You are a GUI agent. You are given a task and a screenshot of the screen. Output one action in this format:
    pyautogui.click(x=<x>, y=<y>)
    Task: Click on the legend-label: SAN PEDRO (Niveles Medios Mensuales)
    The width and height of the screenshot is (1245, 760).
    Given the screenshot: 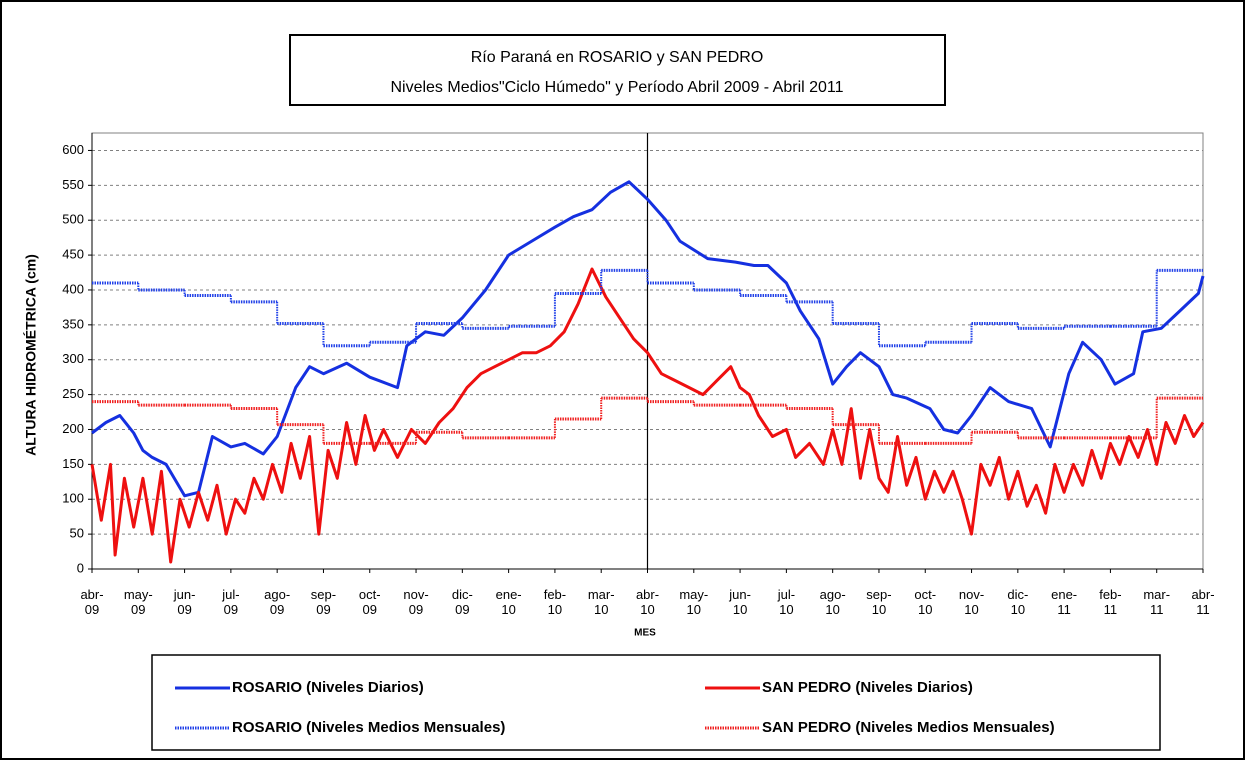 What is the action you would take?
    pyautogui.click(x=908, y=727)
    